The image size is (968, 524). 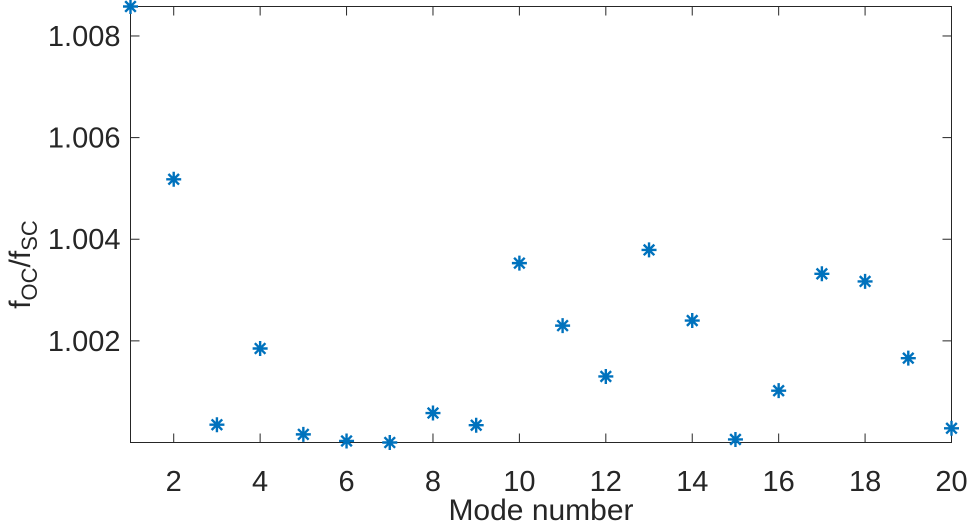 What do you see at coordinates (433, 482) in the screenshot?
I see `x-tick-label: 8` at bounding box center [433, 482].